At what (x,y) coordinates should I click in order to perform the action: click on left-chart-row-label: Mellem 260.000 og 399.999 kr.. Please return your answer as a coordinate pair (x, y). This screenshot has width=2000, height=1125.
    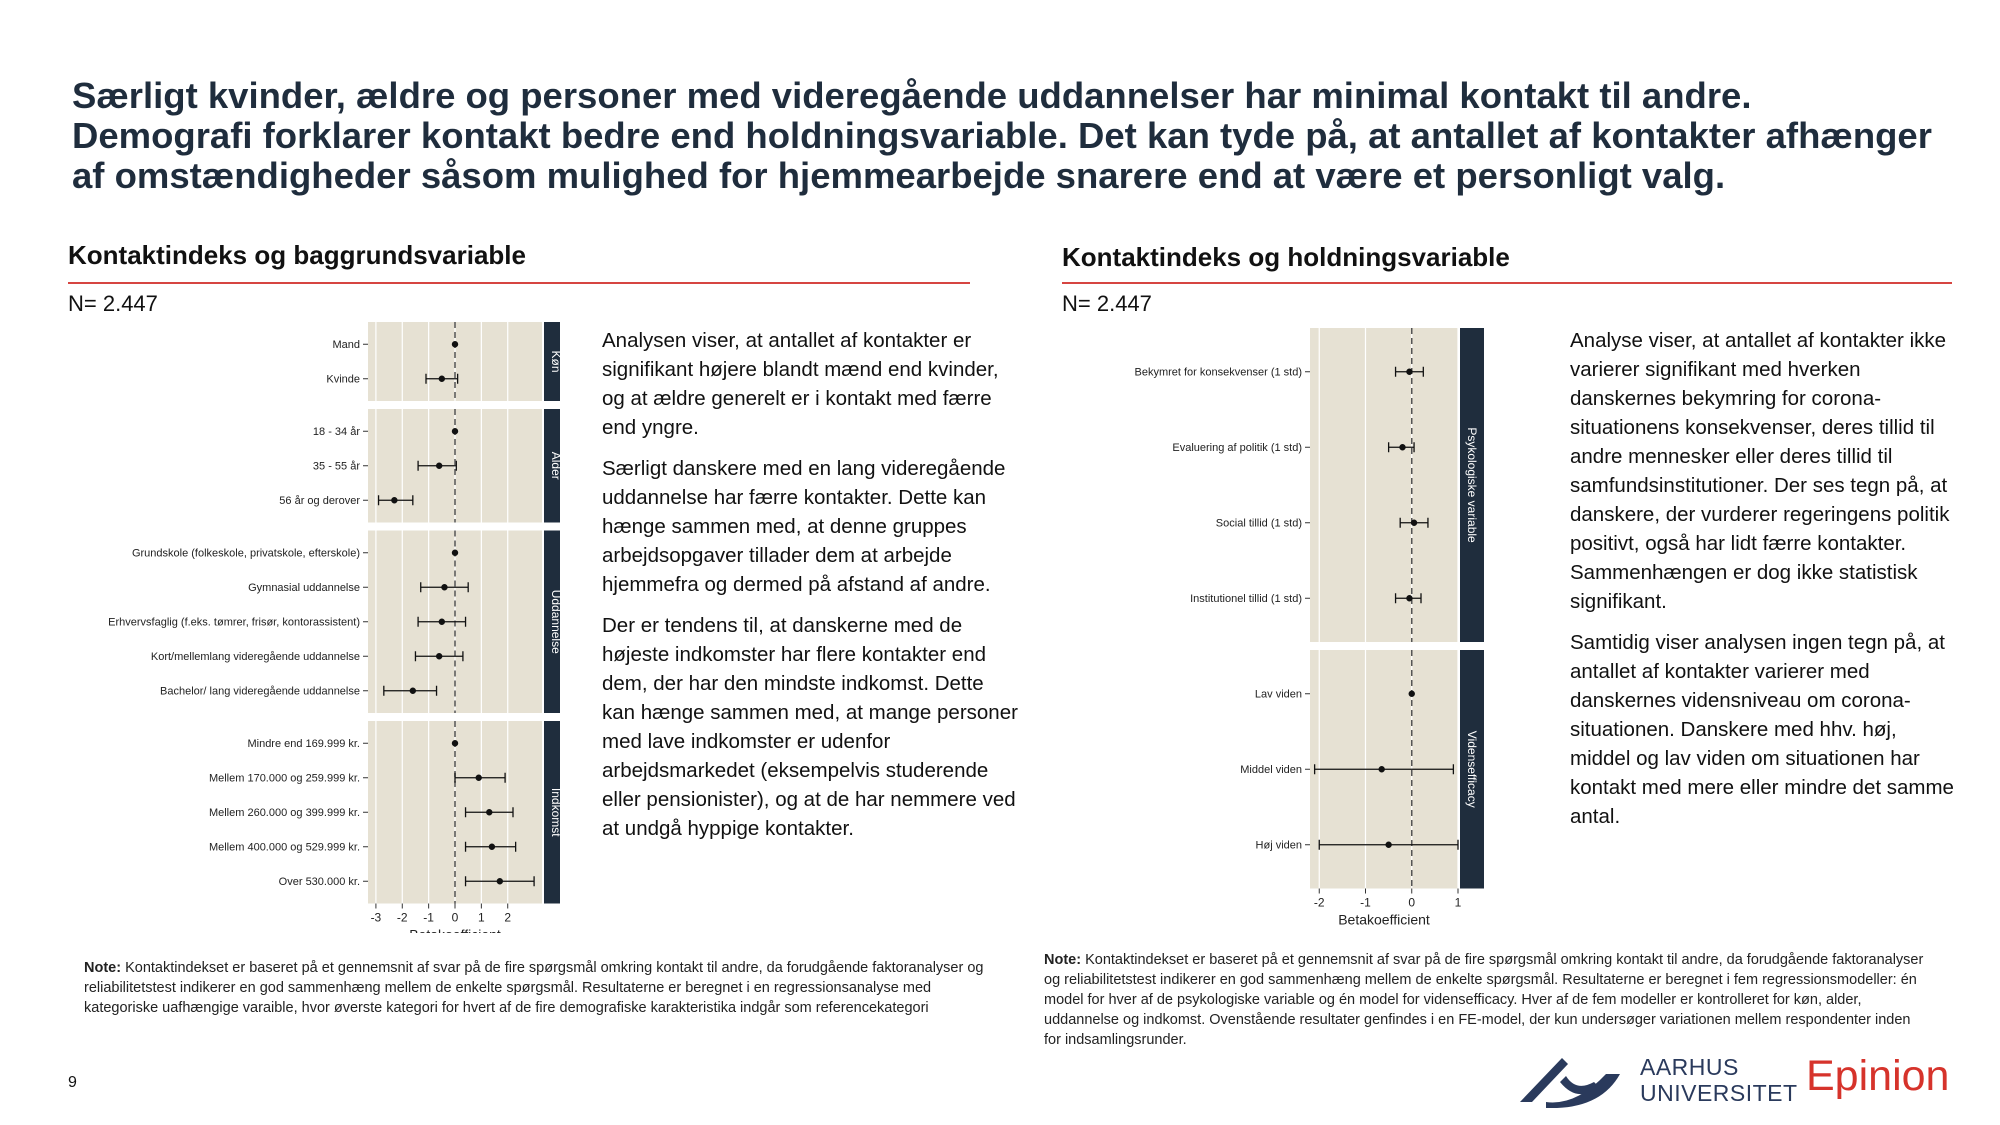
    Looking at the image, I should click on (284, 813).